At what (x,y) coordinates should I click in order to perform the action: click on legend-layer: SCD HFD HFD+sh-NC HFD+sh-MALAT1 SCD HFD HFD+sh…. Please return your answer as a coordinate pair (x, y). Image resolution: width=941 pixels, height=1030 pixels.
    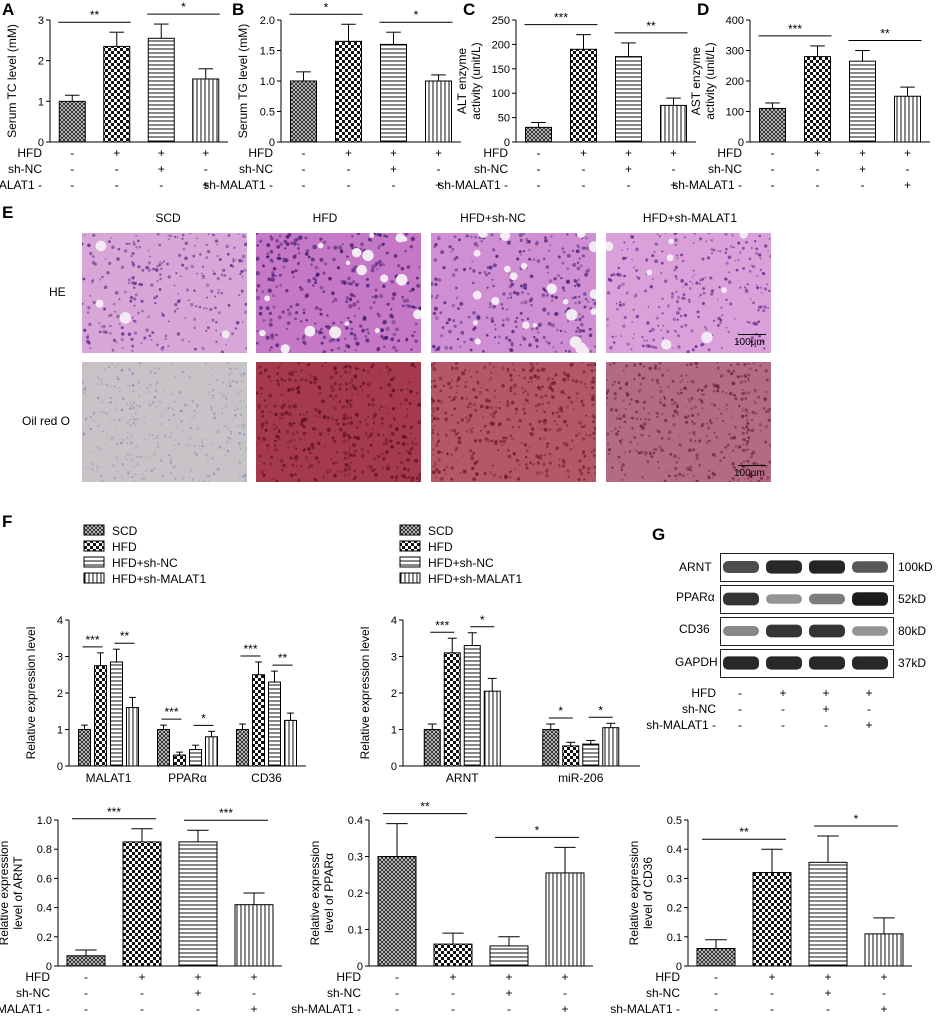
    Looking at the image, I should click on (302, 555).